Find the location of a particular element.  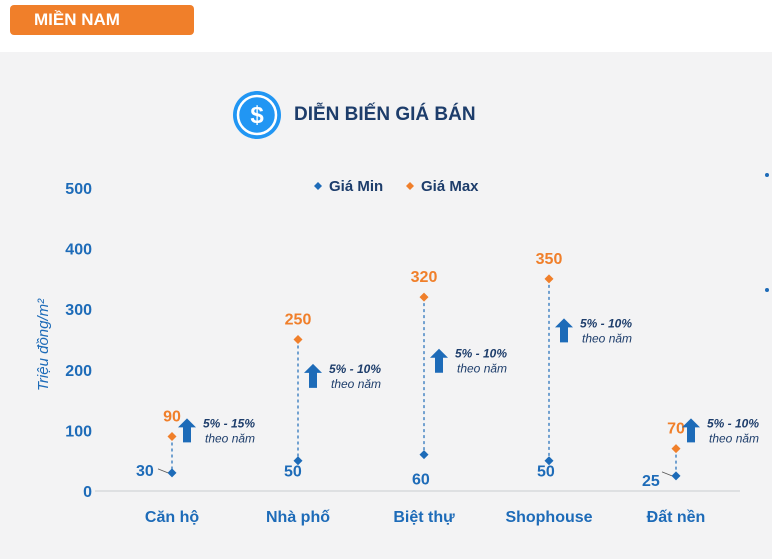

min-value-label: 60 is located at coordinates (421, 480).